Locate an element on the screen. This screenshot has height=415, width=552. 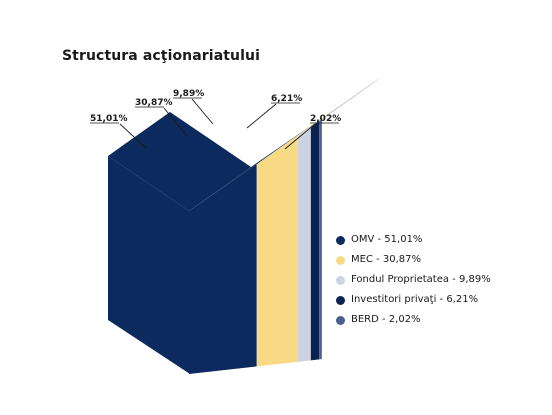
legend-item-2: MEC - 30,87% is located at coordinates (413, 260).